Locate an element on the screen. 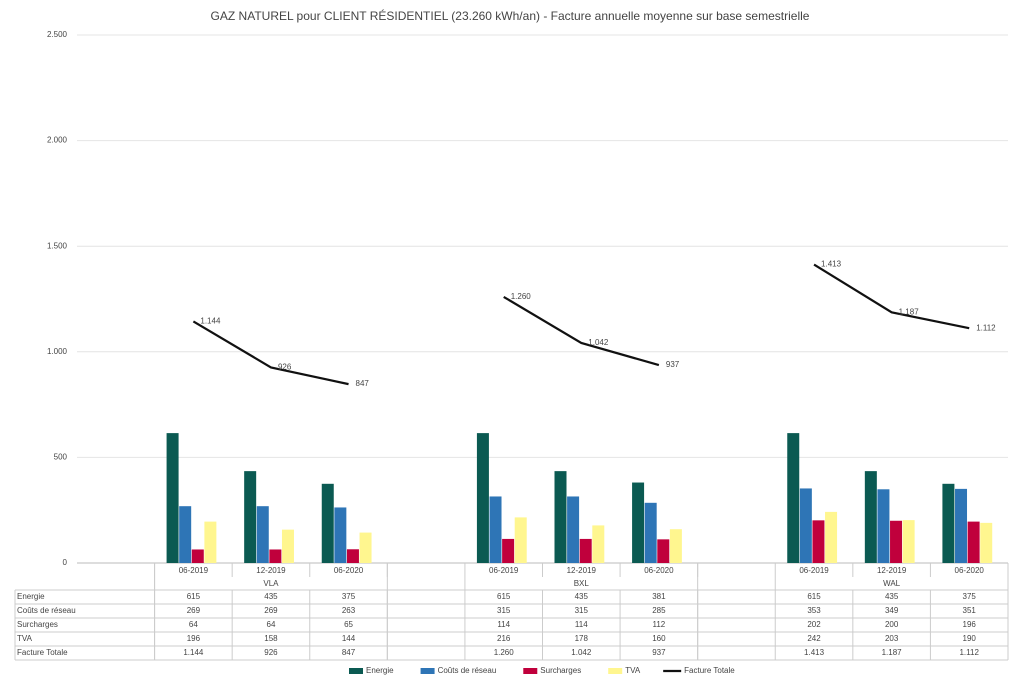 The image size is (1020, 690). y-tick-label: 1.000 is located at coordinates (57, 351).